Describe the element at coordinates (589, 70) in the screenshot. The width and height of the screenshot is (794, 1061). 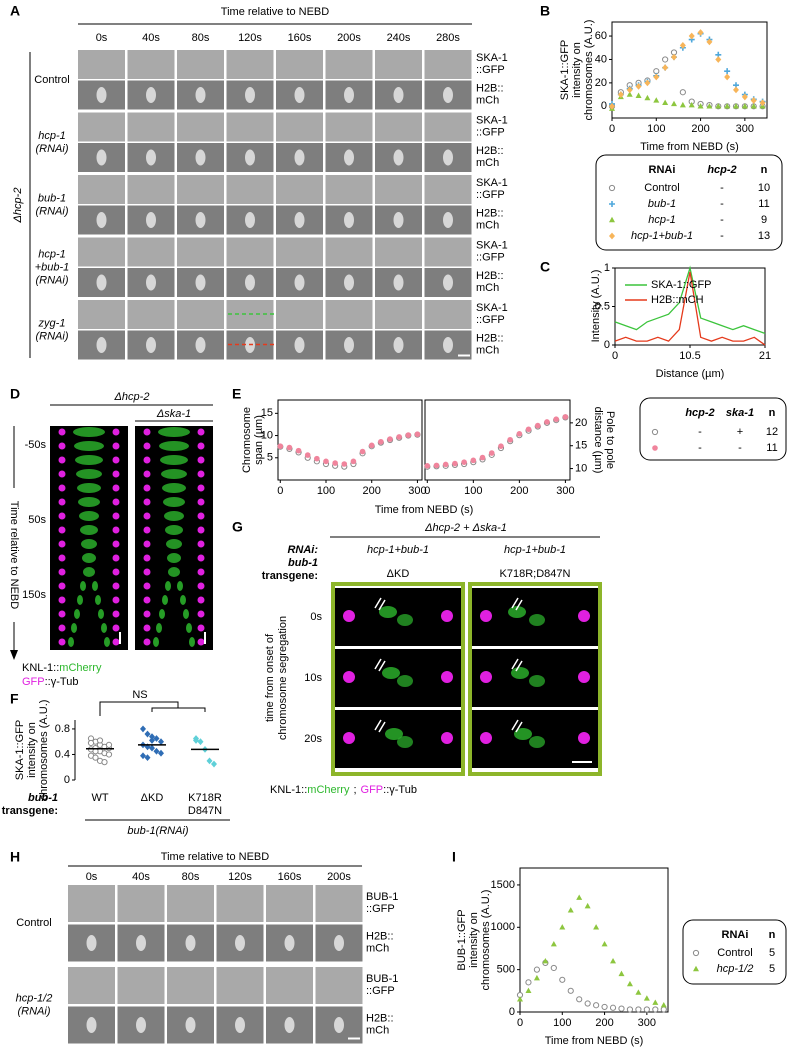
I see `axis-label: chromosomes (A.U.)` at that location.